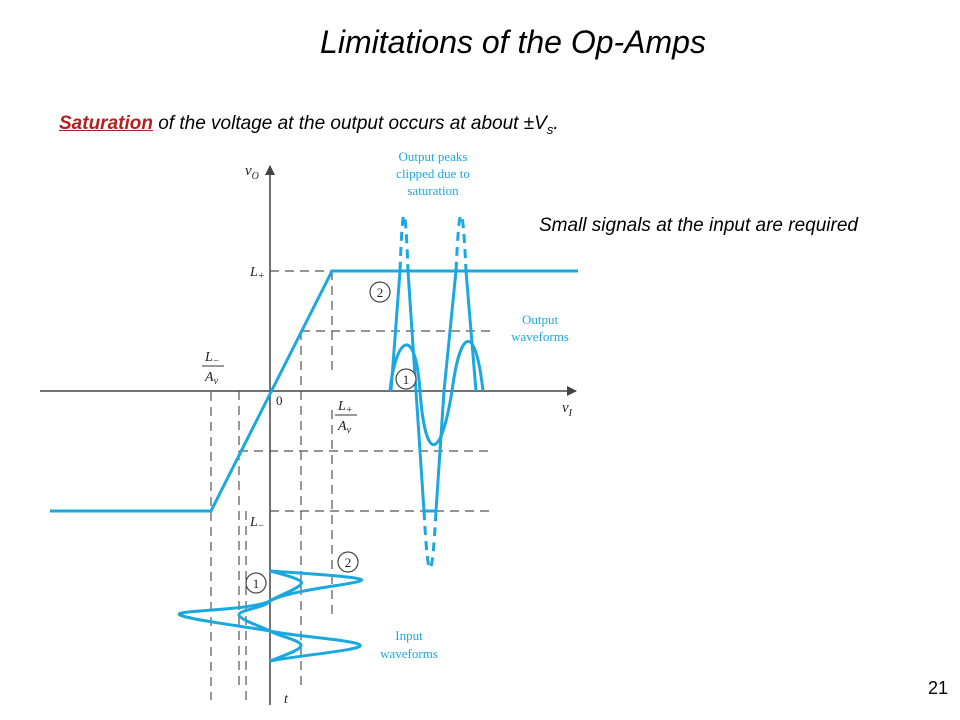 The width and height of the screenshot is (960, 720). Describe the element at coordinates (286, 699) in the screenshot. I see `time-axis-label: t` at that location.